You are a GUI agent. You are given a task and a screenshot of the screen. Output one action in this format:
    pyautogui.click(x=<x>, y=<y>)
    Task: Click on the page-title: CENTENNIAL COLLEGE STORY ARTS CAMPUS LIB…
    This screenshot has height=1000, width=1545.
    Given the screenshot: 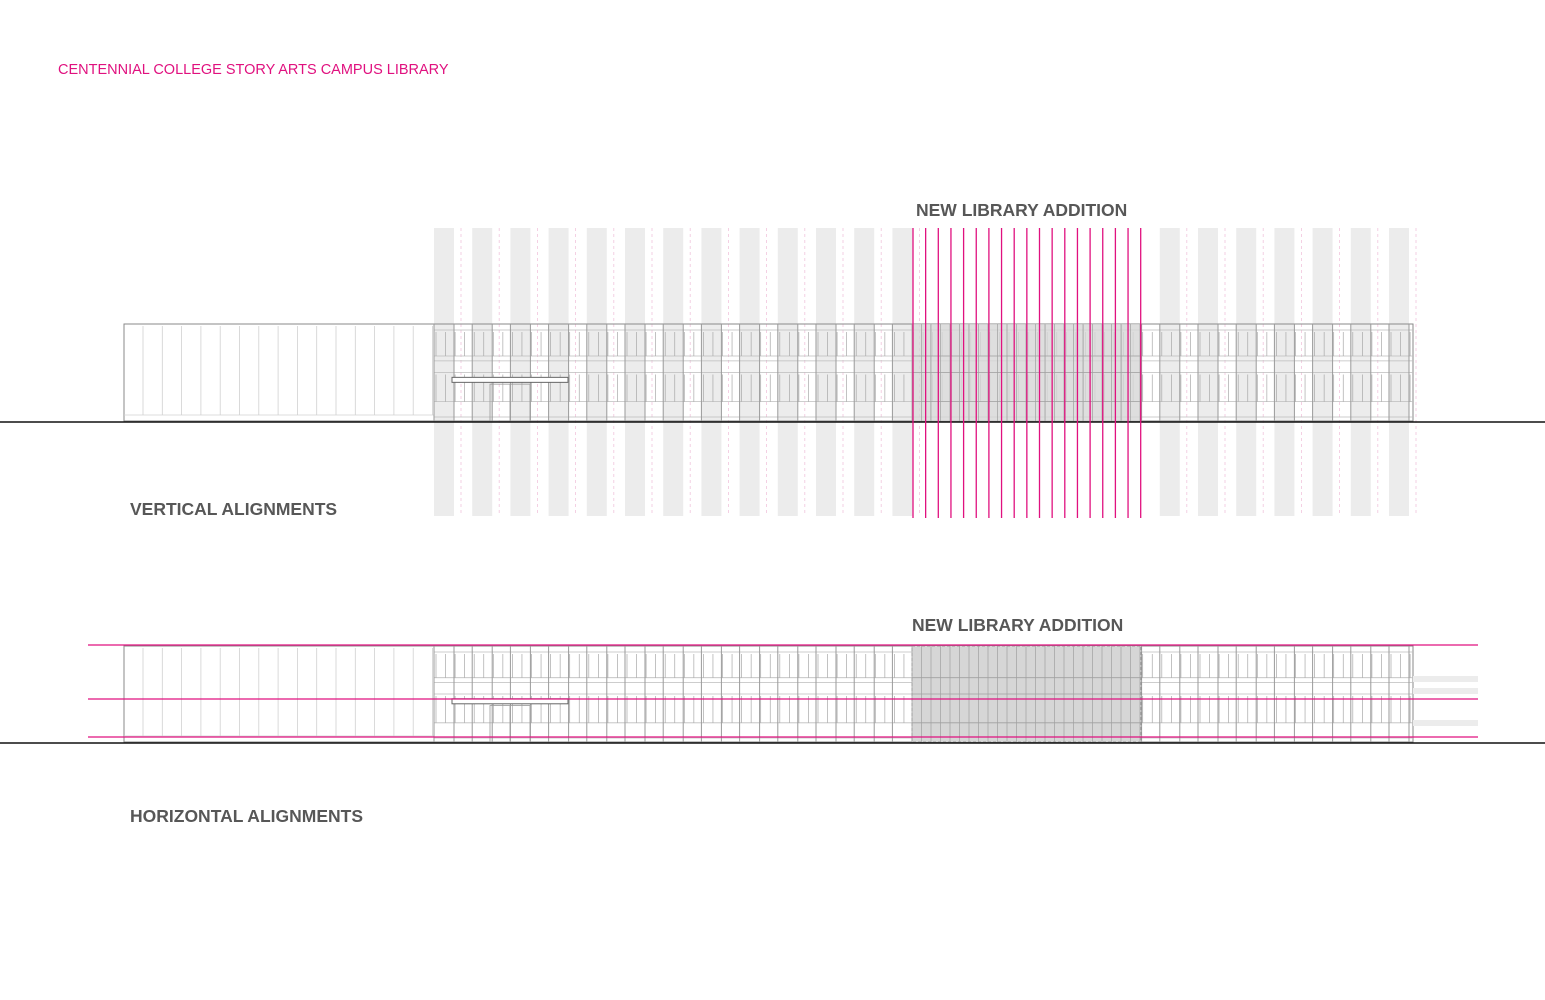 What is the action you would take?
    pyautogui.click(x=253, y=70)
    